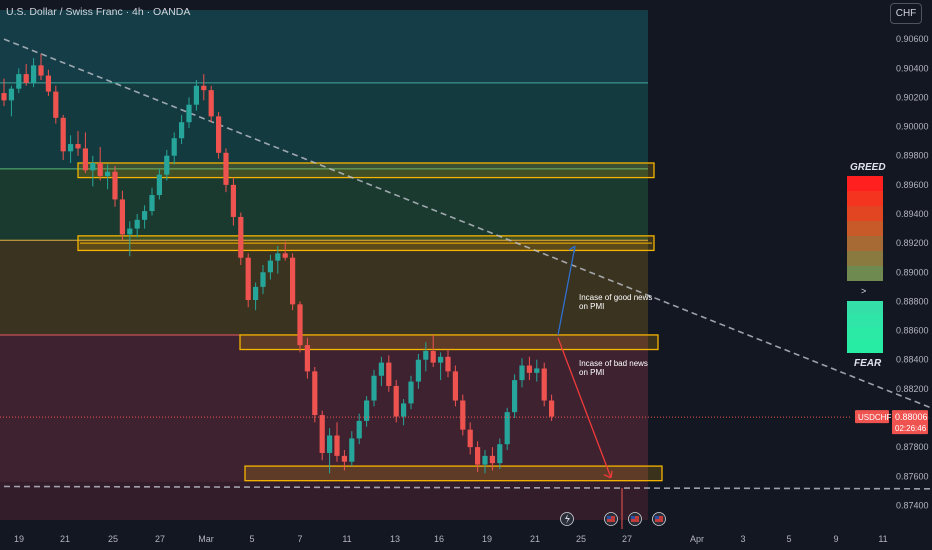 The width and height of the screenshot is (932, 550). What do you see at coordinates (865, 333) in the screenshot?
I see `fear-segment` at bounding box center [865, 333].